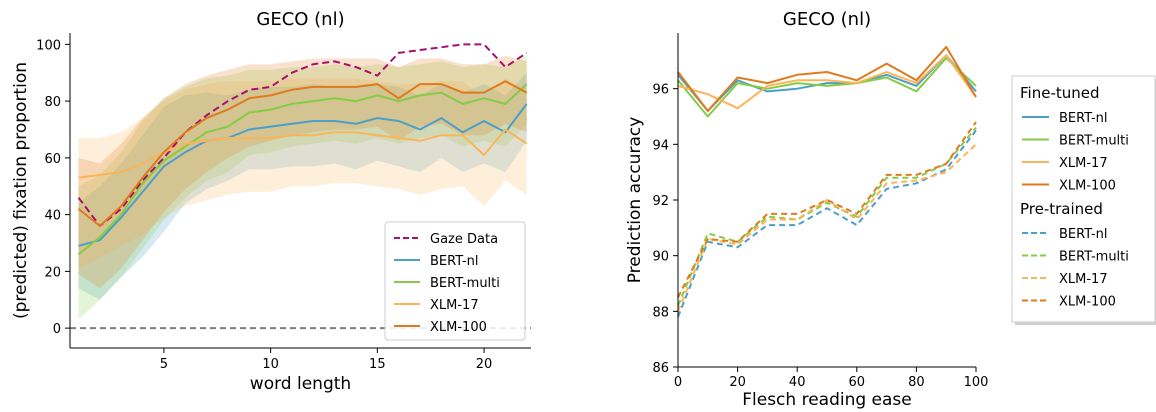 Image resolution: width=1156 pixels, height=412 pixels. I want to click on series-line-fine-tuned-bert-nl, so click(827, 83).